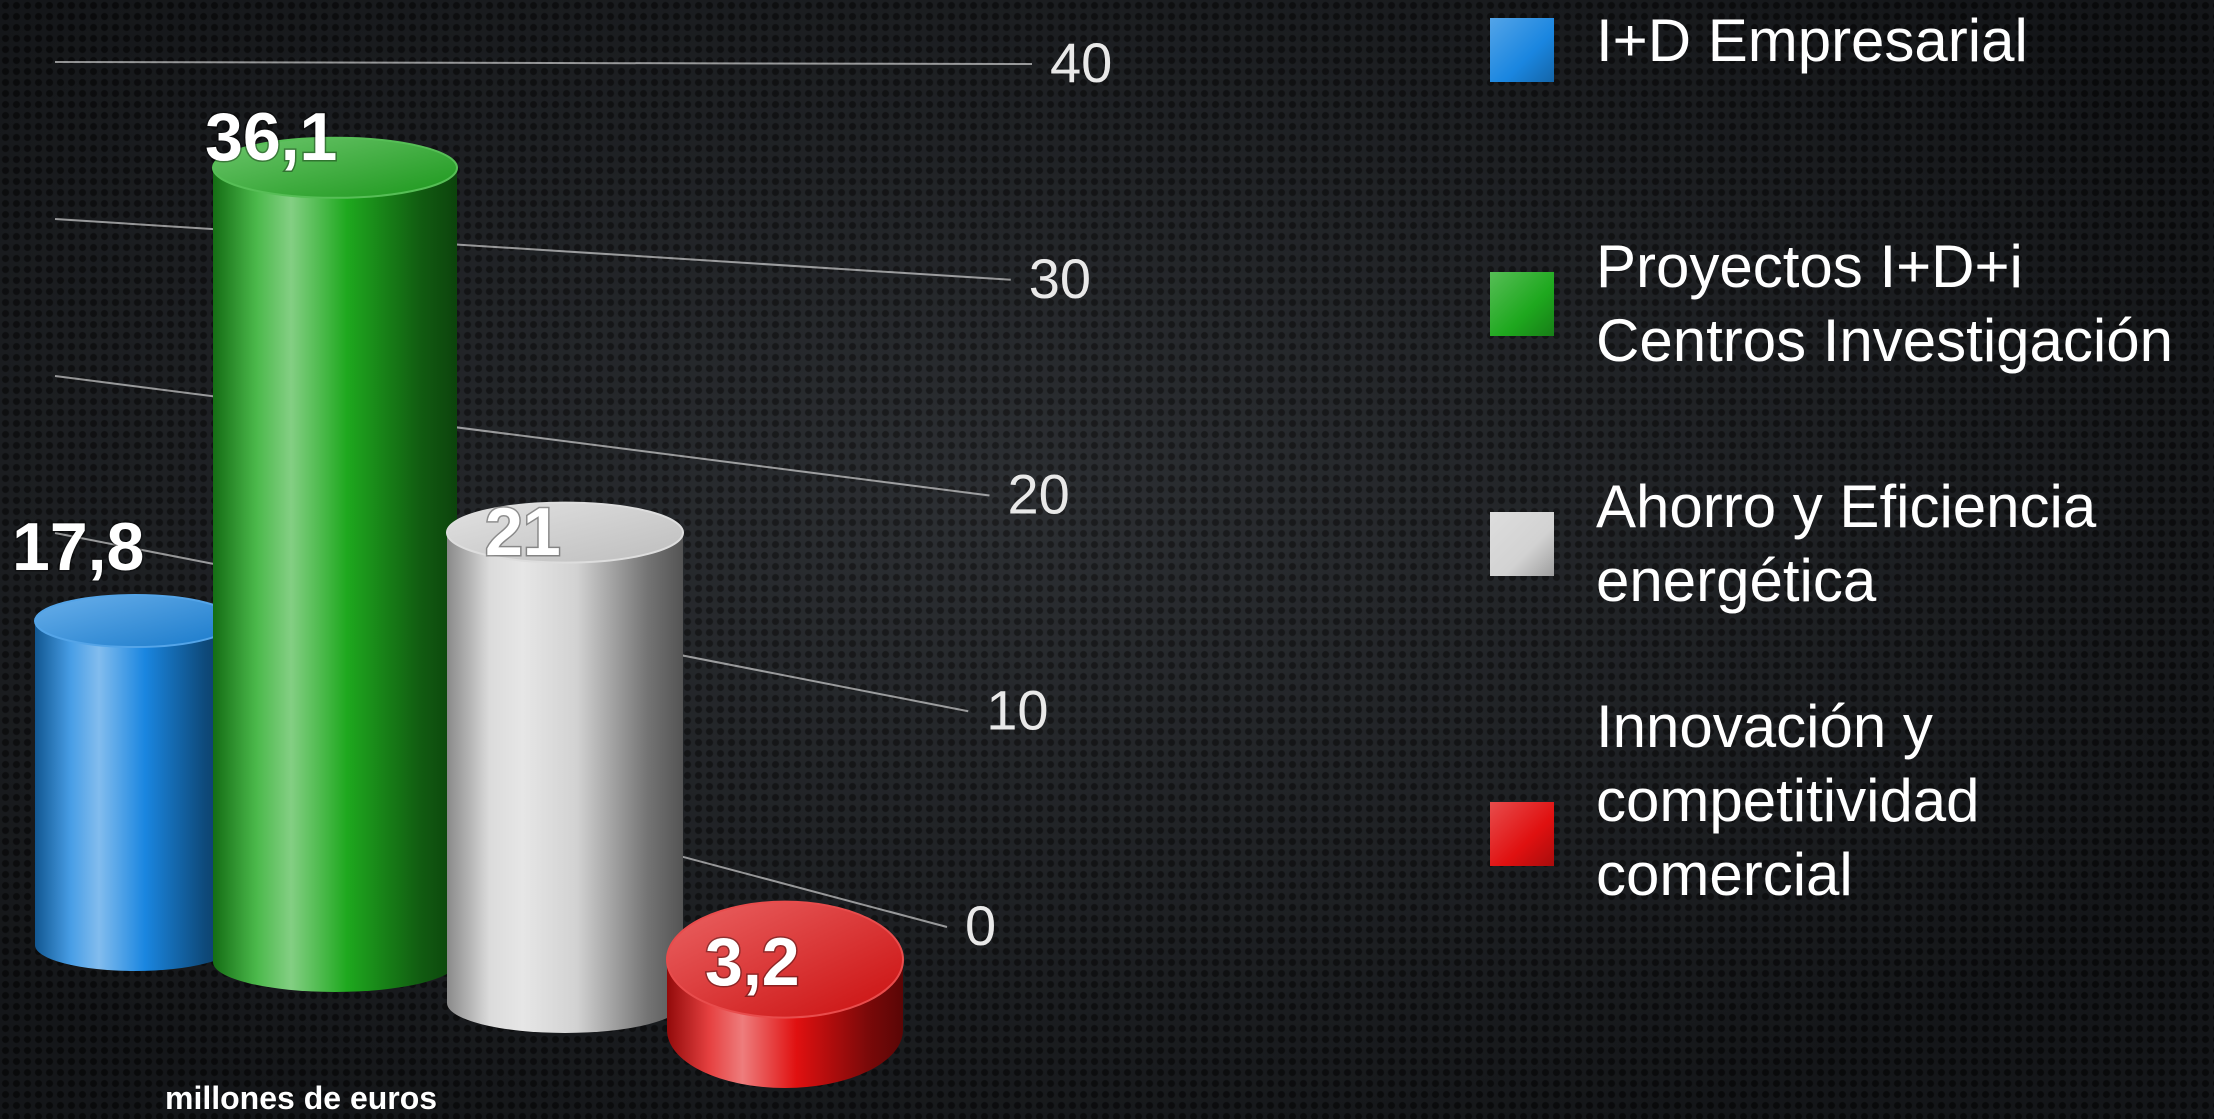 The width and height of the screenshot is (2214, 1119). I want to click on y-tick-label: 40, so click(1081, 62).